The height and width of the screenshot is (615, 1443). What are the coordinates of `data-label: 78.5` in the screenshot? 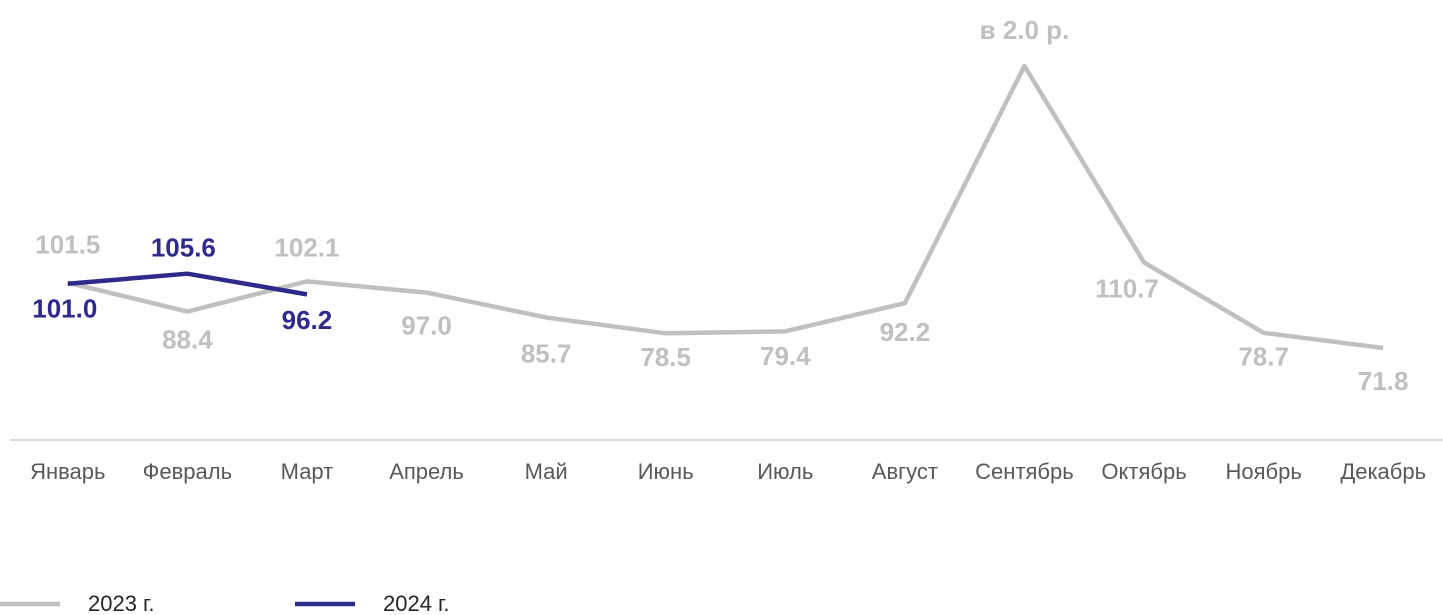 It's located at (665, 357).